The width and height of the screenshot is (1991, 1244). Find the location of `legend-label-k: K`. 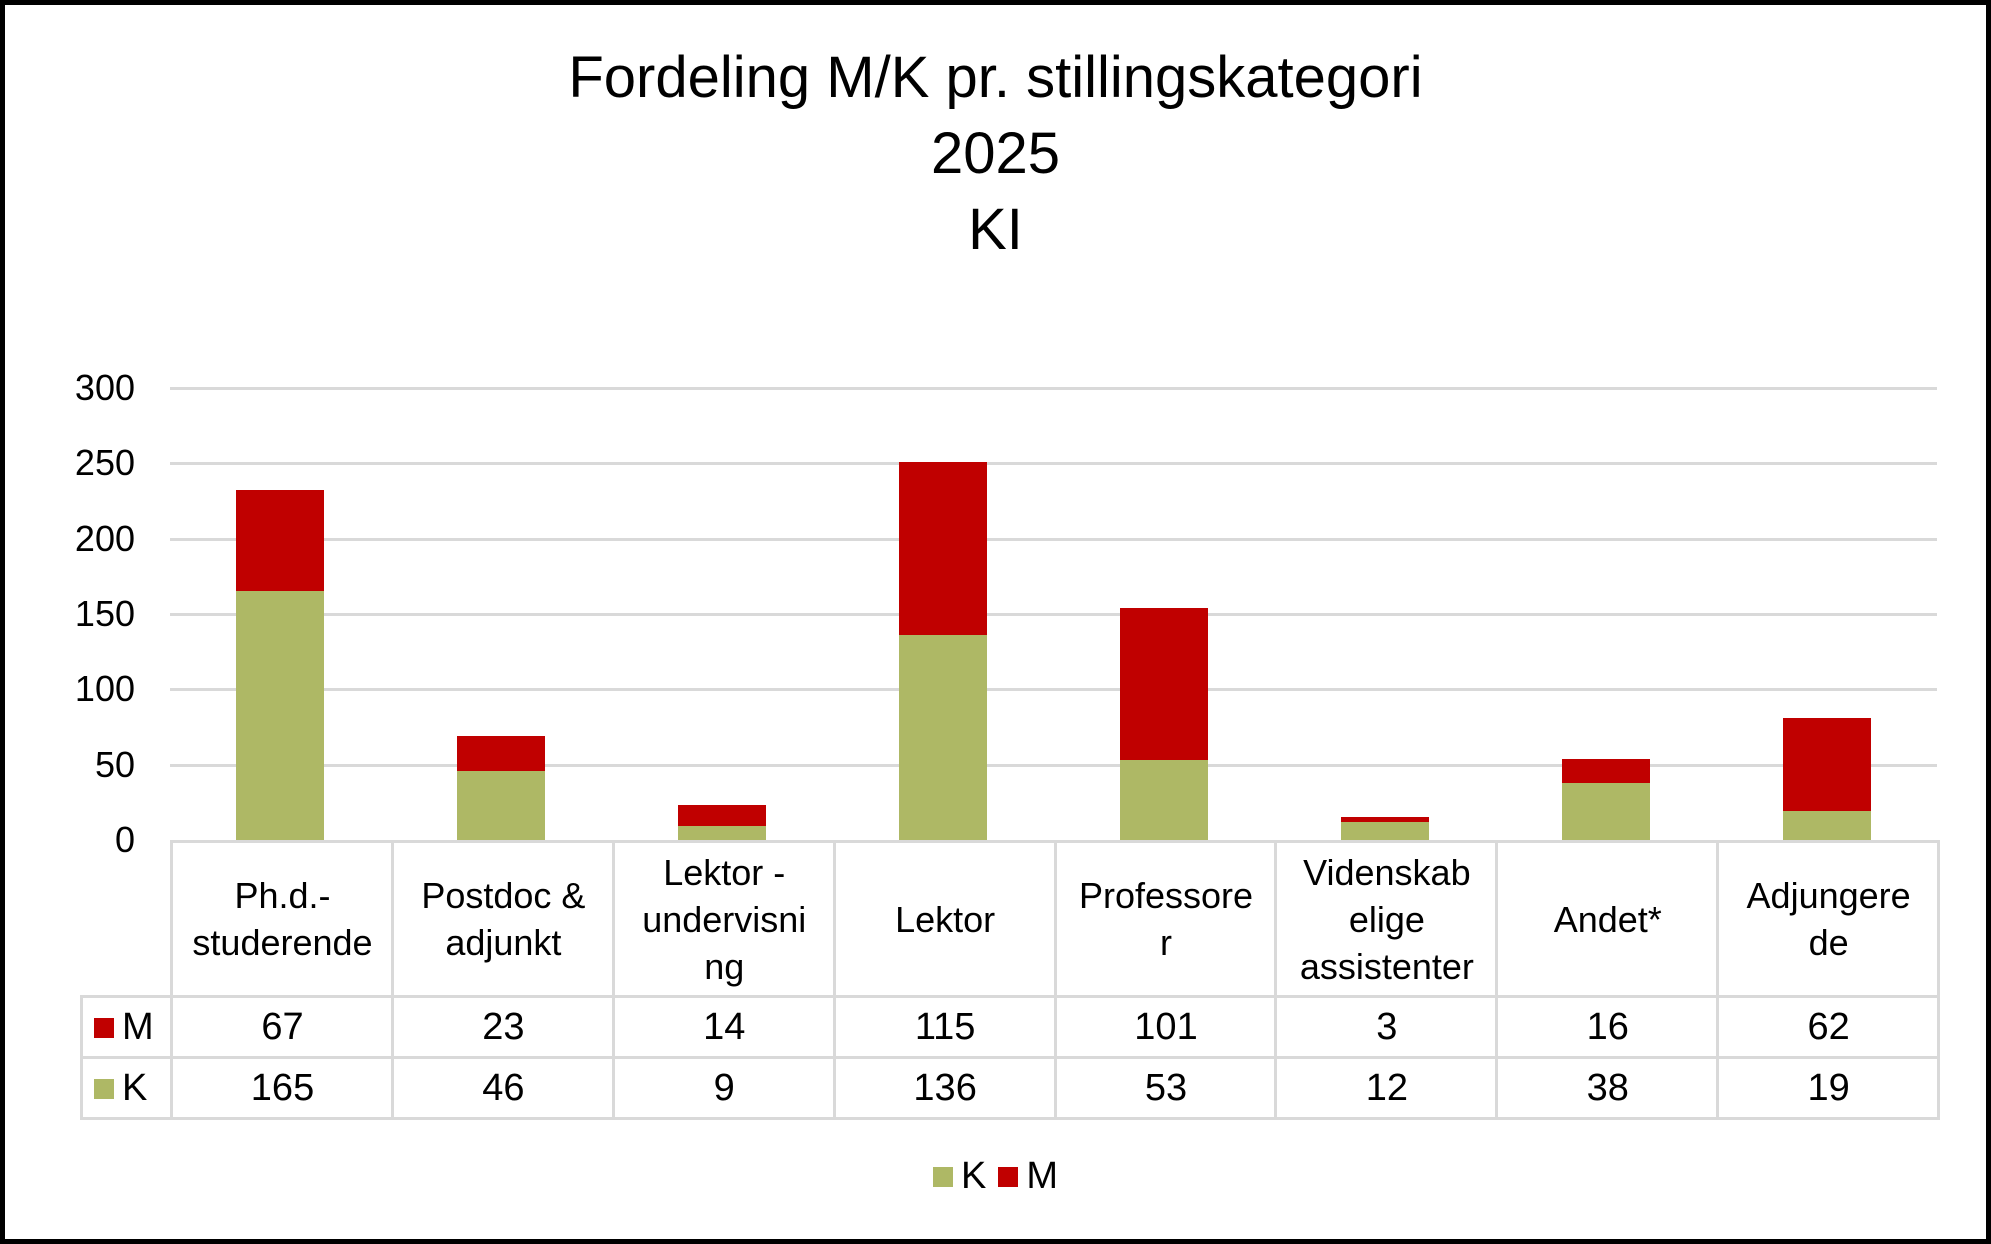

legend-label-k: K is located at coordinates (973, 1176).